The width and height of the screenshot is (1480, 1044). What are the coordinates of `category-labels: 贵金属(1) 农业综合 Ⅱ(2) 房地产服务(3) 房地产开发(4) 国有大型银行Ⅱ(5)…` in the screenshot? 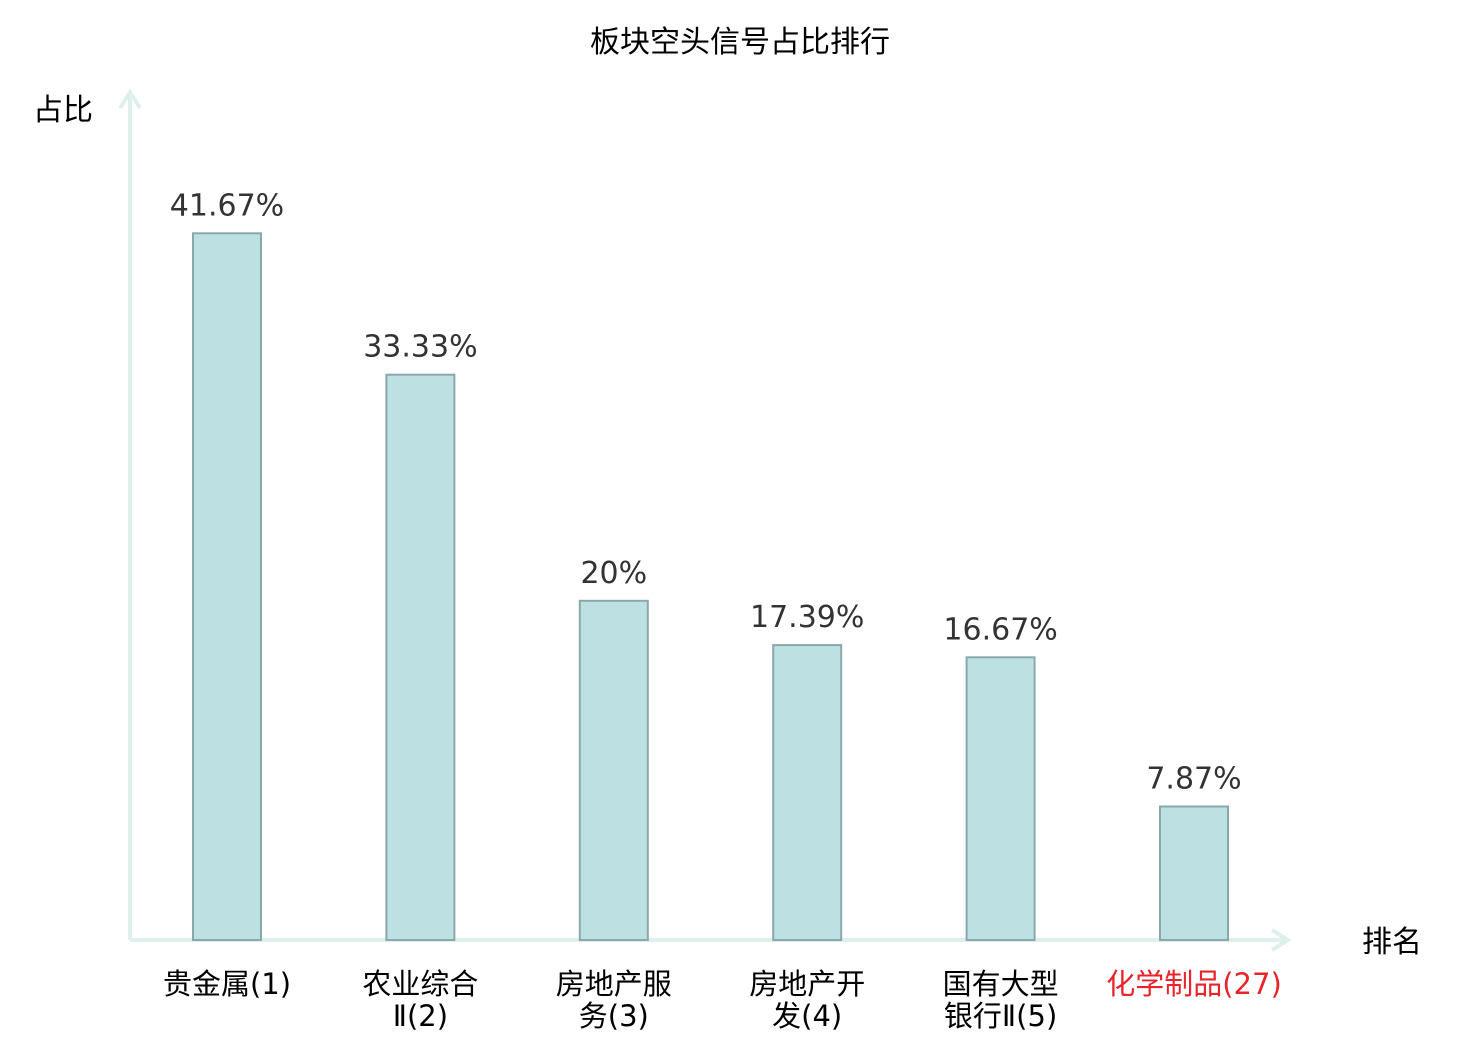 It's located at (722, 1000).